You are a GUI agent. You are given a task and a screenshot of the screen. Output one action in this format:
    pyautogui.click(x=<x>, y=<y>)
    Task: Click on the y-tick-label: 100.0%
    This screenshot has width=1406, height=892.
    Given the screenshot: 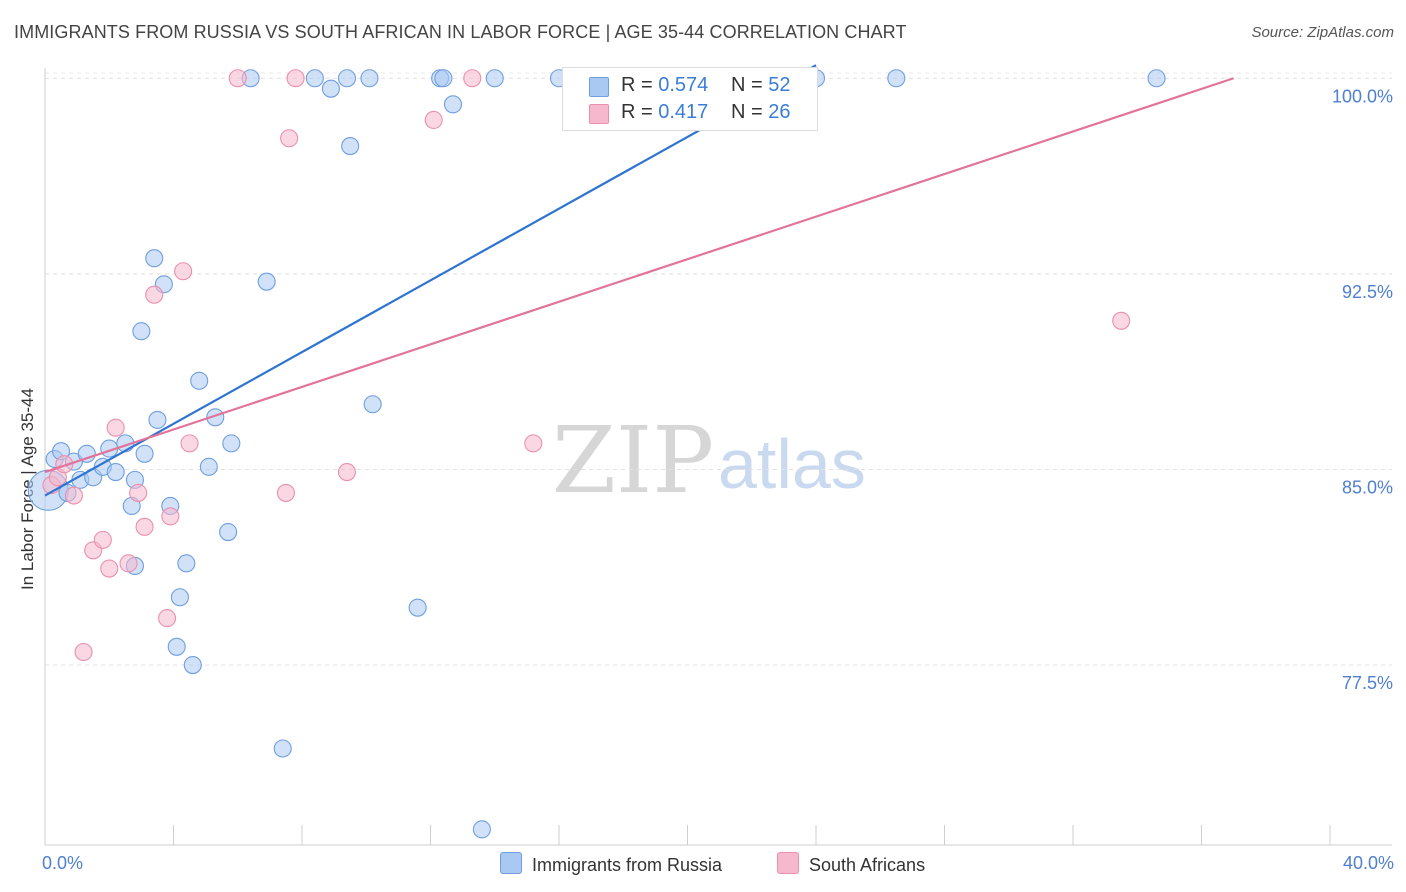 What is the action you would take?
    pyautogui.click(x=1362, y=96)
    